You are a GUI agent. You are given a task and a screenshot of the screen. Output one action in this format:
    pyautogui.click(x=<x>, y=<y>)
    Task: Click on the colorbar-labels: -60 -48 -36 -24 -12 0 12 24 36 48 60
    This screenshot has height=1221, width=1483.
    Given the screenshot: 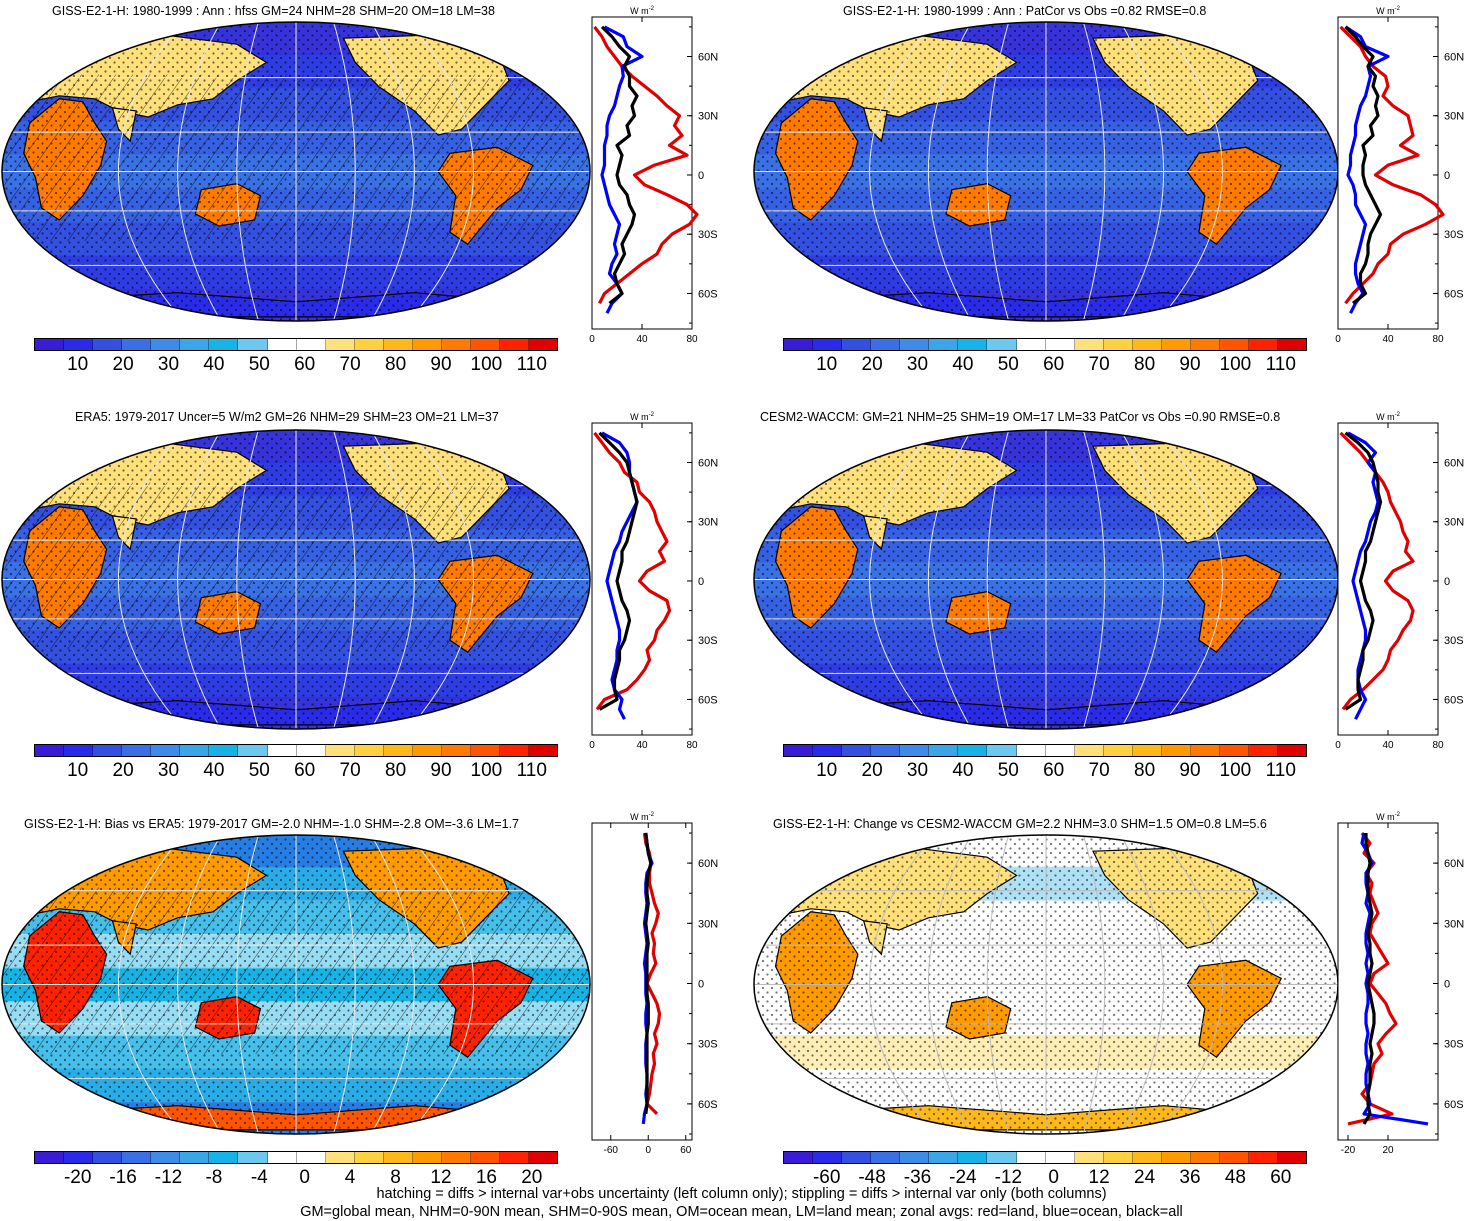 What is the action you would take?
    pyautogui.click(x=1045, y=1178)
    